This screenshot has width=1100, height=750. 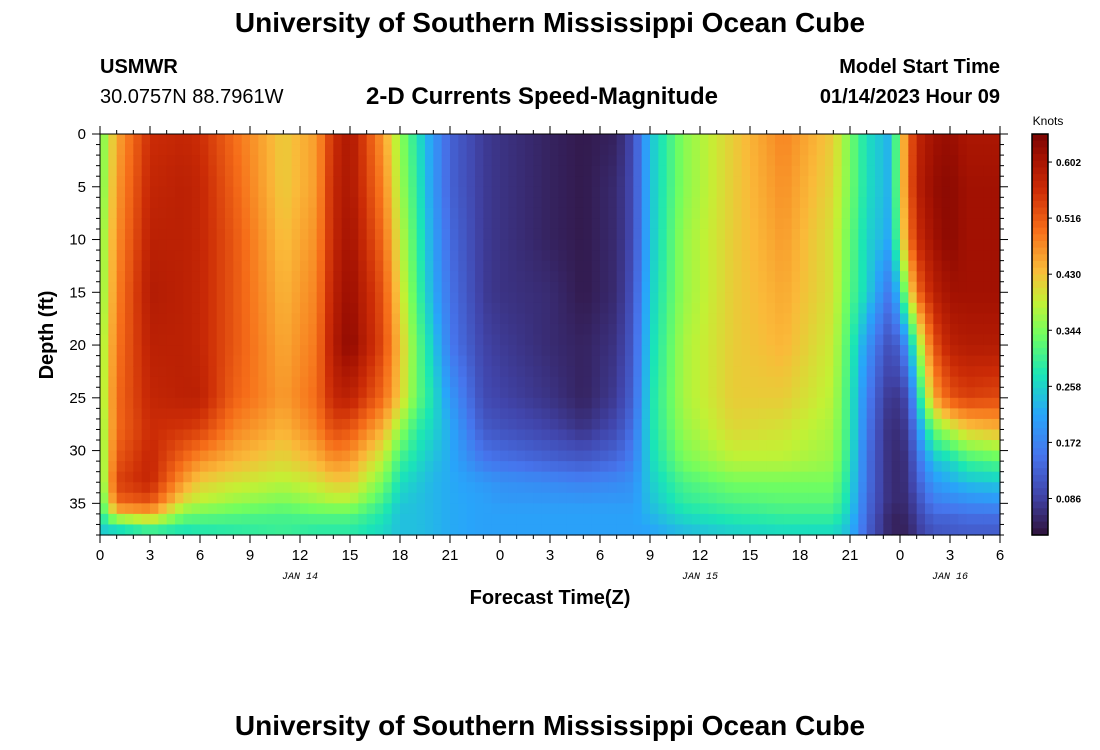 I want to click on colorbar-swatch, so click(x=1040, y=452).